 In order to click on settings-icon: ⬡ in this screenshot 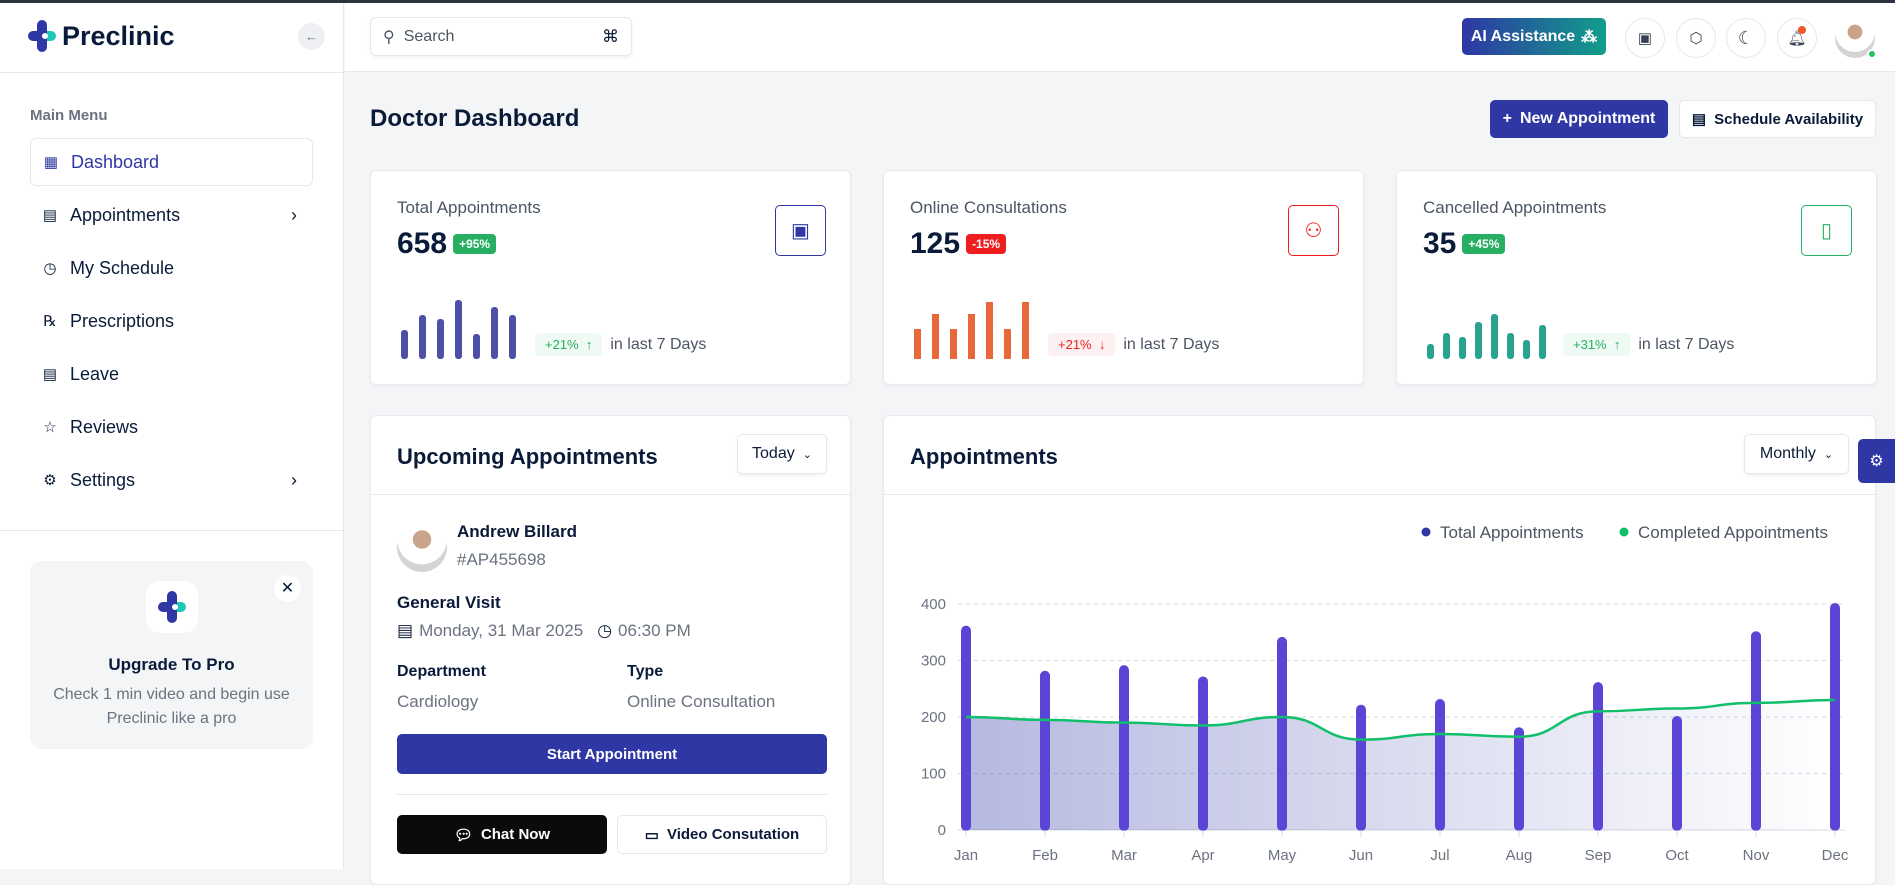, I will do `click(1696, 38)`.